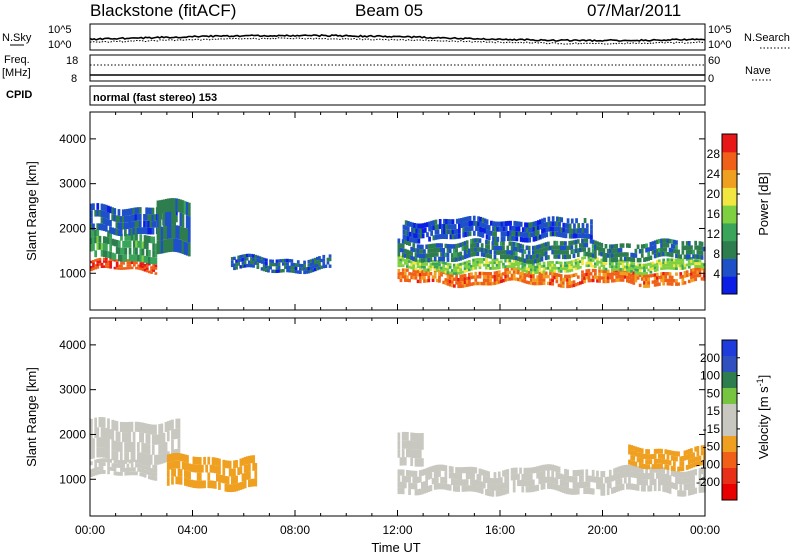 The width and height of the screenshot is (800, 554). What do you see at coordinates (729, 196) in the screenshot?
I see `colorbar-segment` at bounding box center [729, 196].